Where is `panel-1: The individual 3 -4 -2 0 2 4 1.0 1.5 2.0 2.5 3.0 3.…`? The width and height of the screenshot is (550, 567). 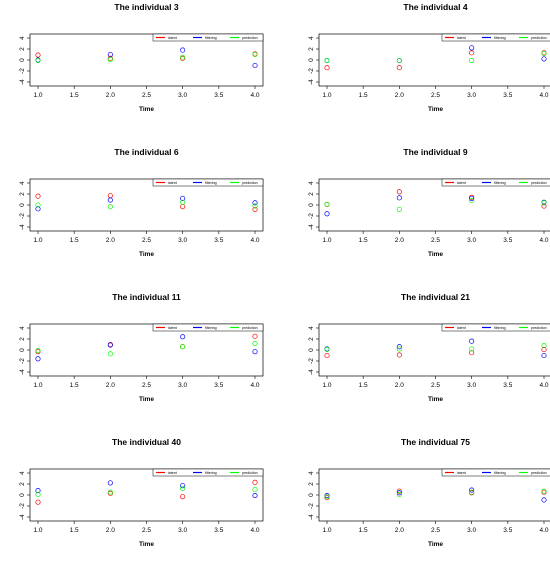
panel-1: The individual 3 -4 -2 0 2 4 1.0 1.5 2.0 2.5 3.0 3.… is located at coordinates (141, 57).